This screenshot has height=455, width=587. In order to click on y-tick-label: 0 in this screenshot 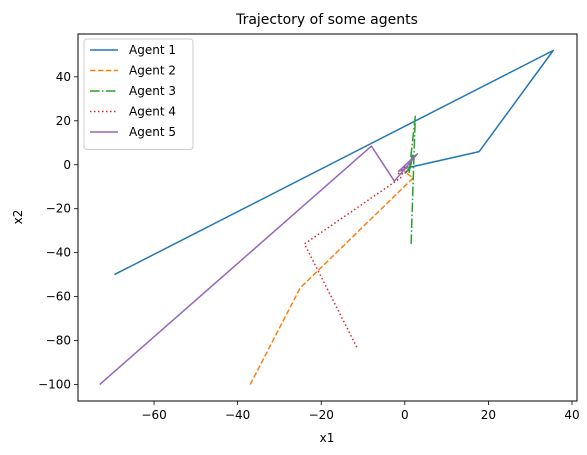, I will do `click(67, 165)`.